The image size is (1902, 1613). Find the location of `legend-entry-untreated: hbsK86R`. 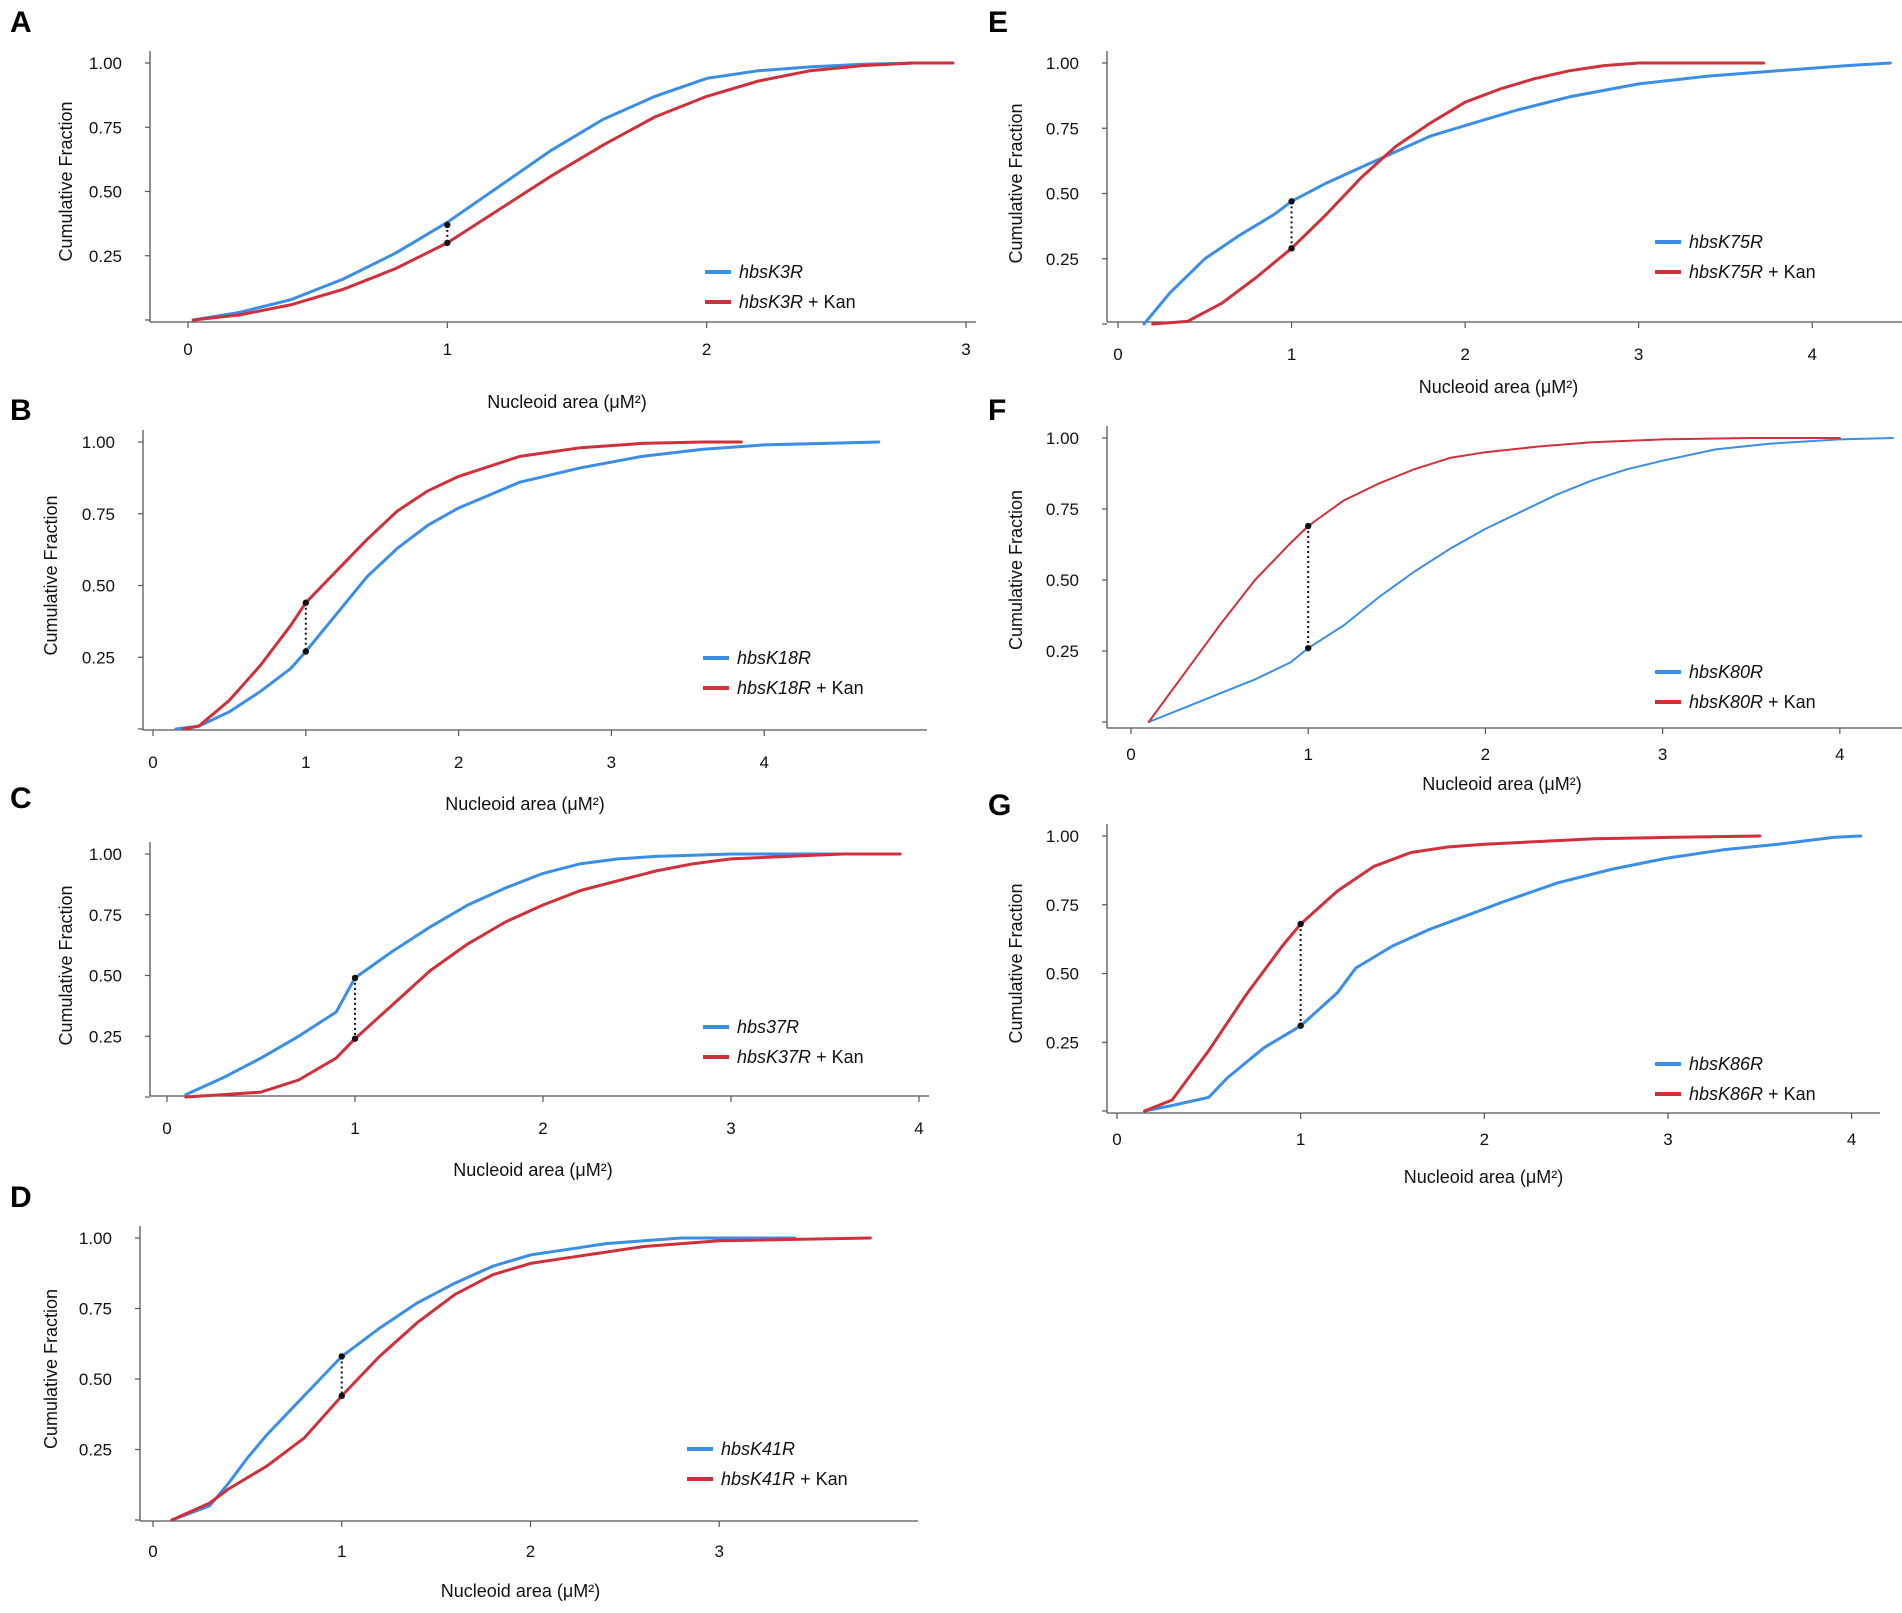

legend-entry-untreated: hbsK86R is located at coordinates (1726, 1064).